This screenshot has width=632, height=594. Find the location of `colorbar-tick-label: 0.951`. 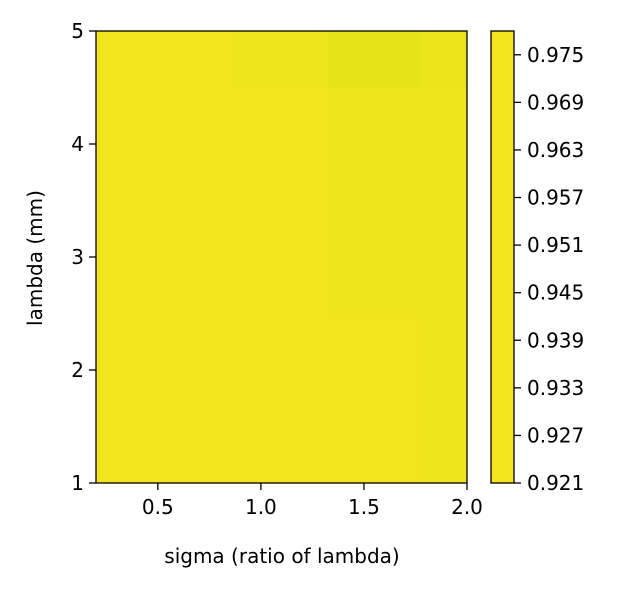

colorbar-tick-label: 0.951 is located at coordinates (555, 245).